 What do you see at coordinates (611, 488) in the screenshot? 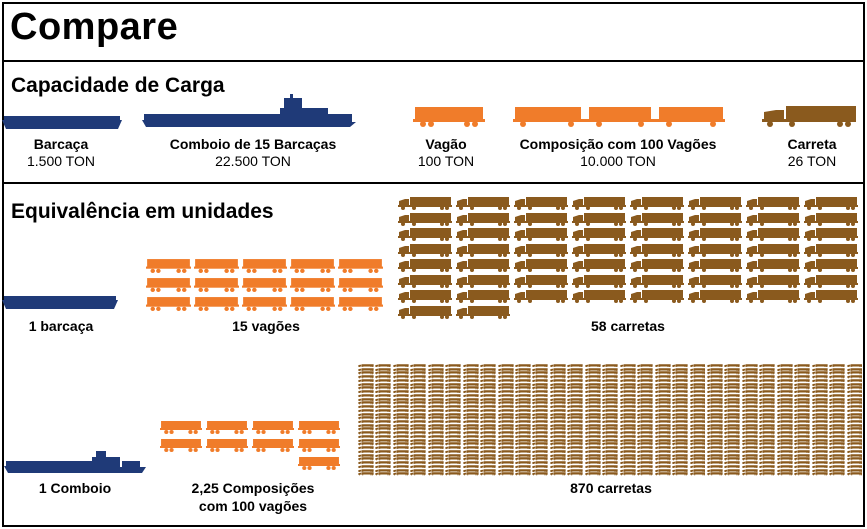
I see `row2-trucks-label: 870 carretas` at bounding box center [611, 488].